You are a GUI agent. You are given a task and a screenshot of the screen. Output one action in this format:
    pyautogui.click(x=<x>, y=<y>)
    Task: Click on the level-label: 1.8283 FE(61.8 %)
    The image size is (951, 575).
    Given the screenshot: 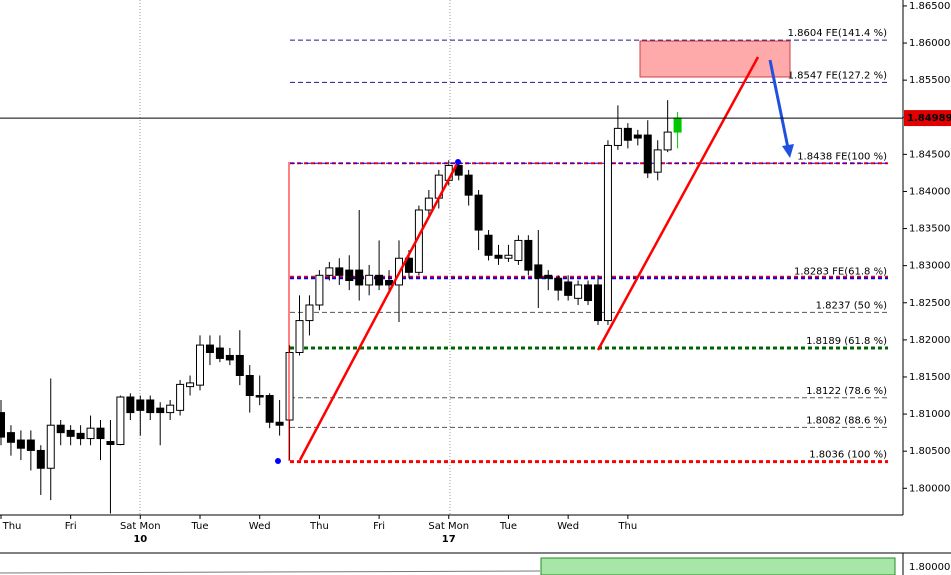 What is the action you would take?
    pyautogui.click(x=840, y=271)
    